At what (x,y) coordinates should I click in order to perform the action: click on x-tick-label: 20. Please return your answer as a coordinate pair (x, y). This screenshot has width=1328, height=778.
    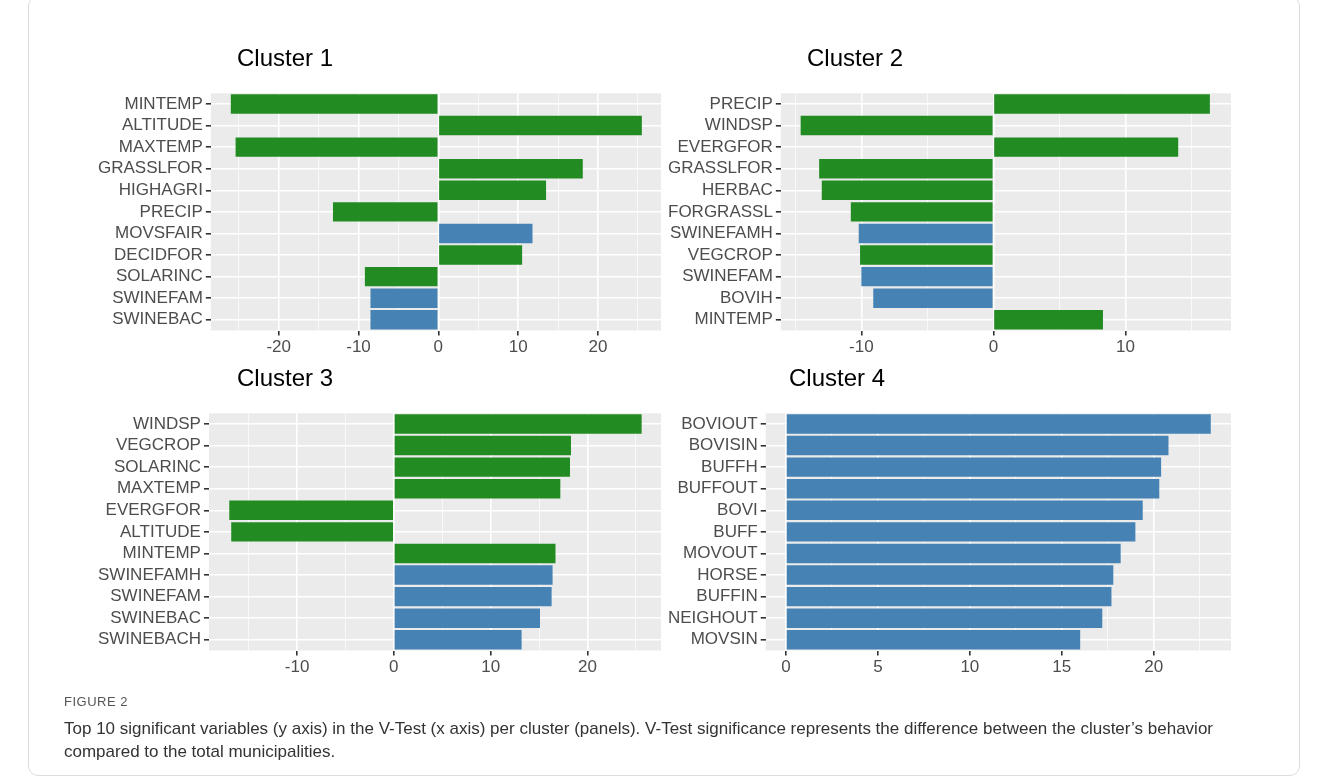
    Looking at the image, I should click on (1154, 667).